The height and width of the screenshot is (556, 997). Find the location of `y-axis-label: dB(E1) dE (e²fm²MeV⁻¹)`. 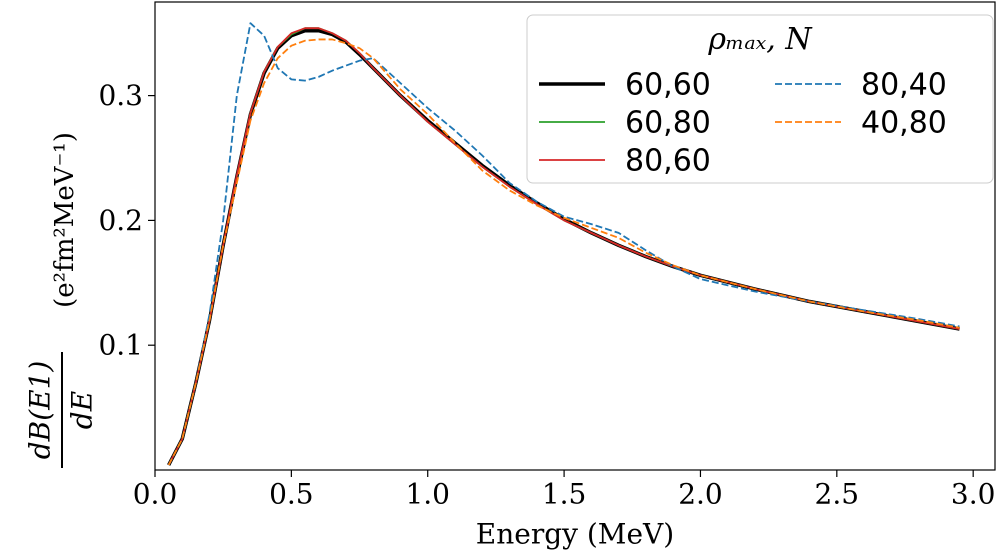

y-axis-label: dB(E1) dE (e²fm²MeV⁻¹) is located at coordinates (61, 300).